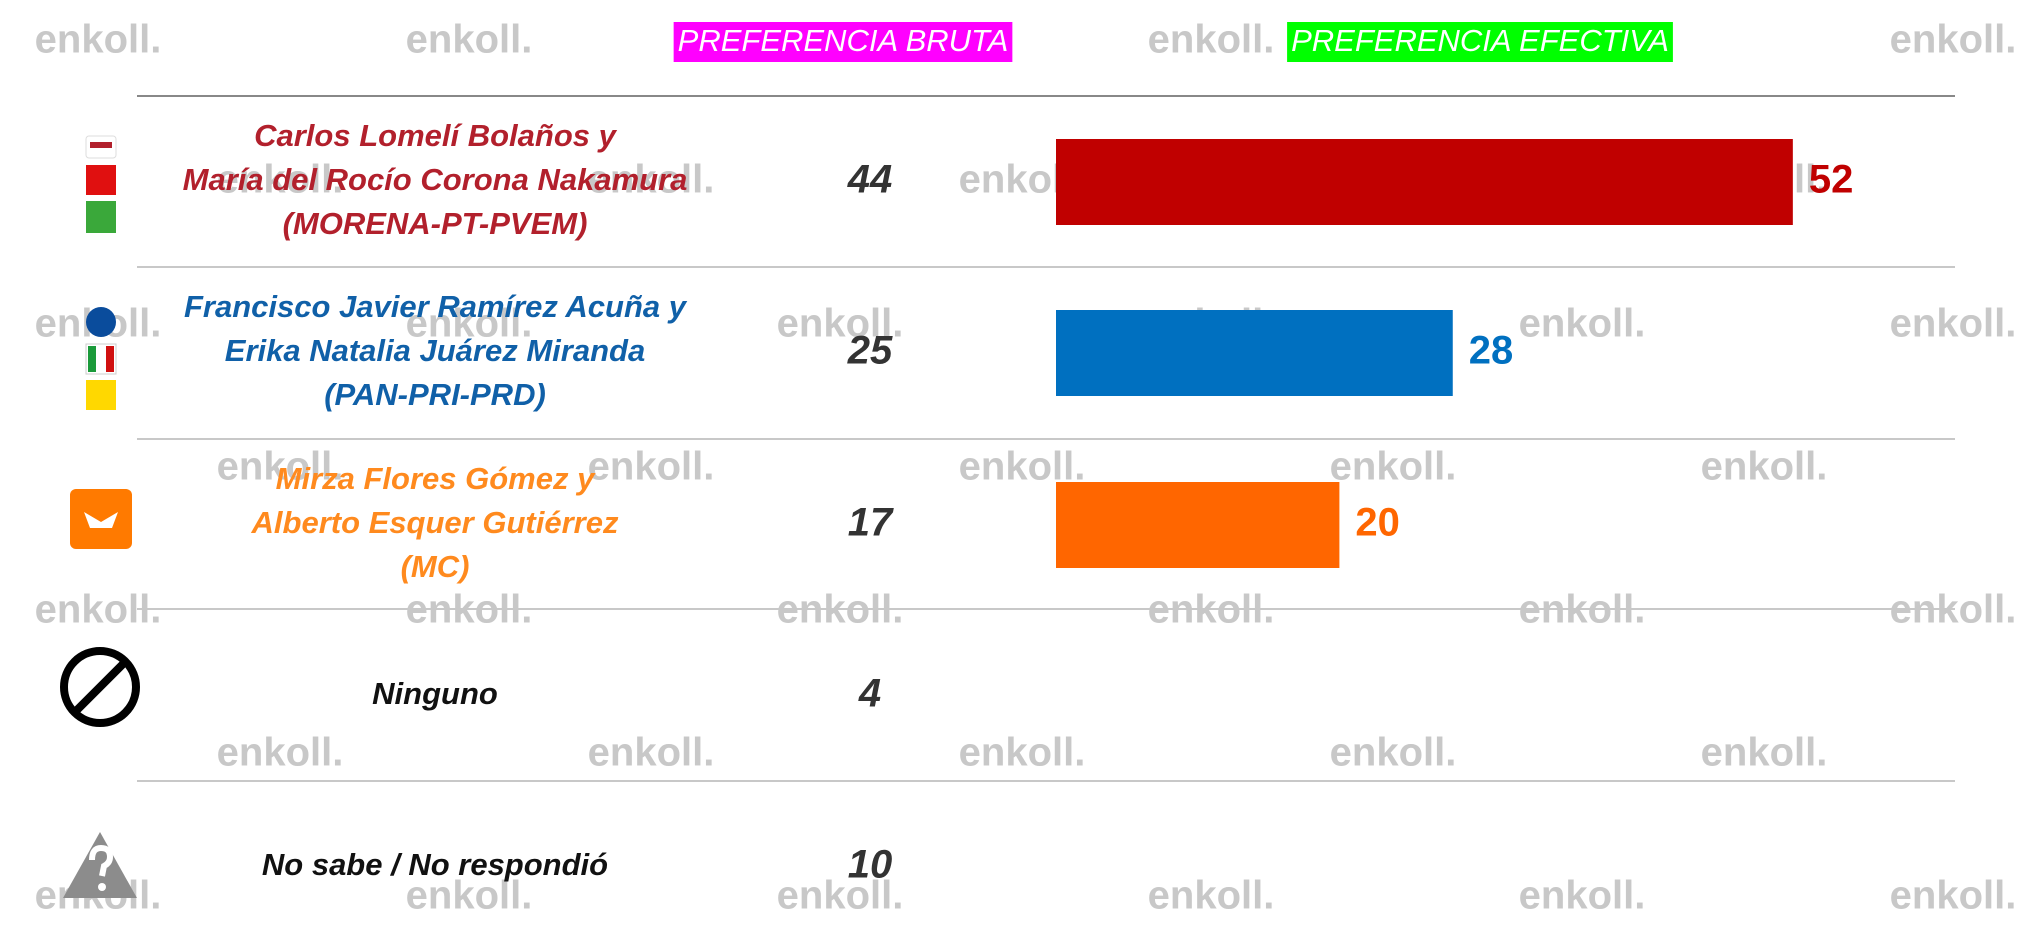  What do you see at coordinates (435, 566) in the screenshot?
I see `candidate-name: (MC)` at bounding box center [435, 566].